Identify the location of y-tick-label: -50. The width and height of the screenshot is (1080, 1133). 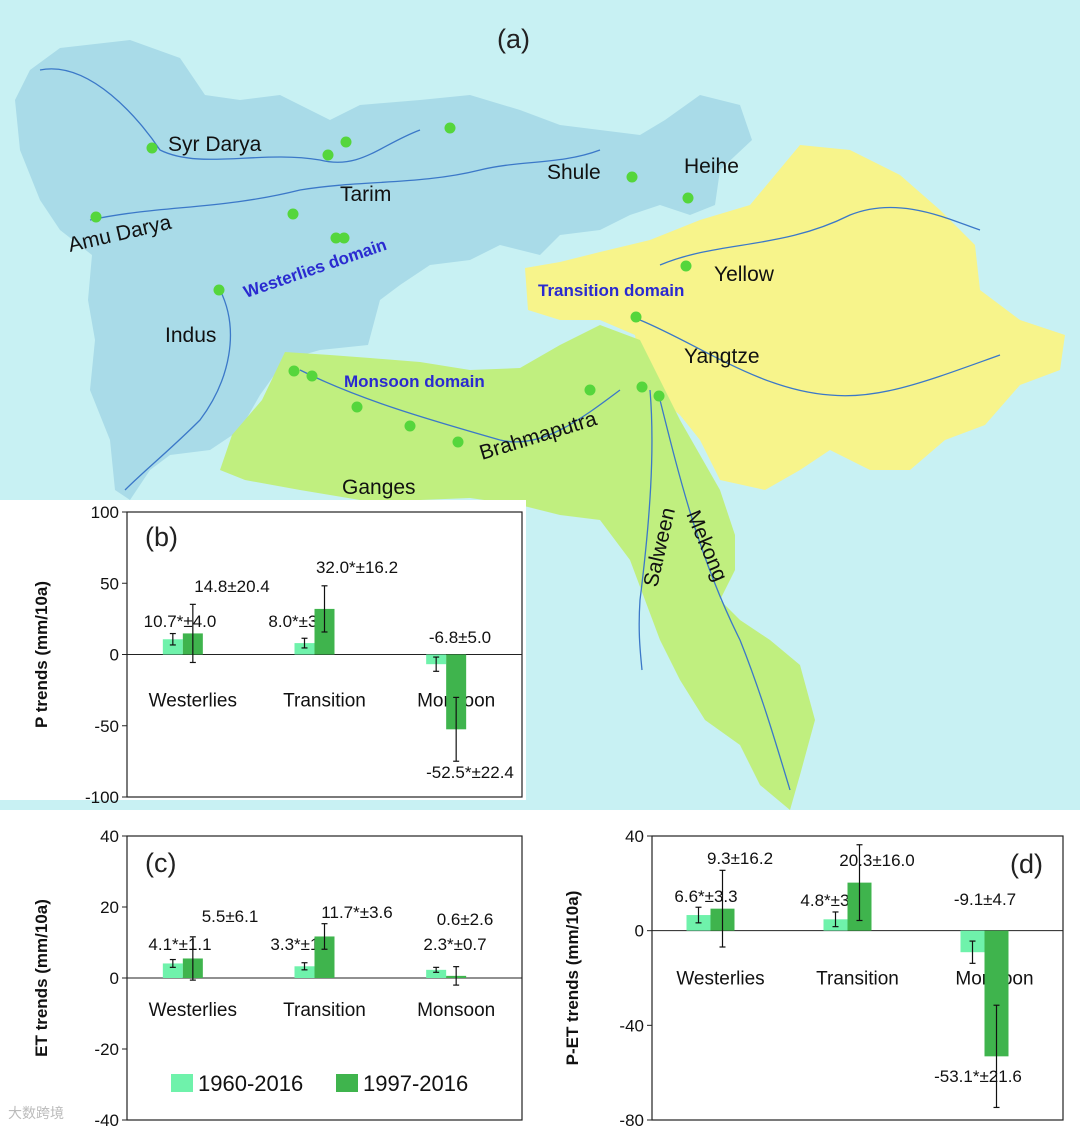
(106, 726).